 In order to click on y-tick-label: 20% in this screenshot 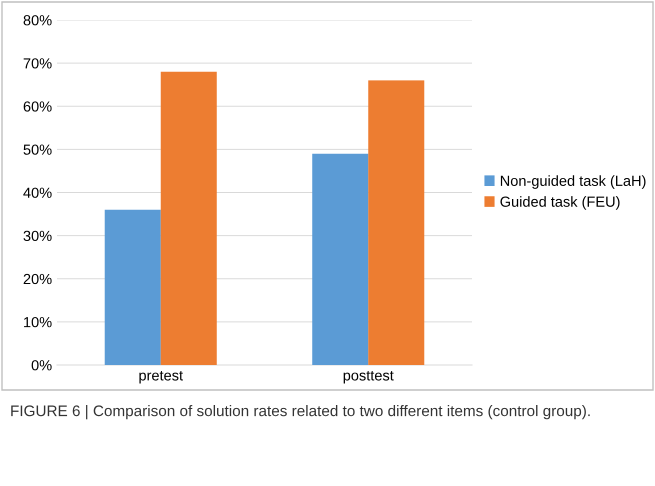, I will do `click(38, 279)`.